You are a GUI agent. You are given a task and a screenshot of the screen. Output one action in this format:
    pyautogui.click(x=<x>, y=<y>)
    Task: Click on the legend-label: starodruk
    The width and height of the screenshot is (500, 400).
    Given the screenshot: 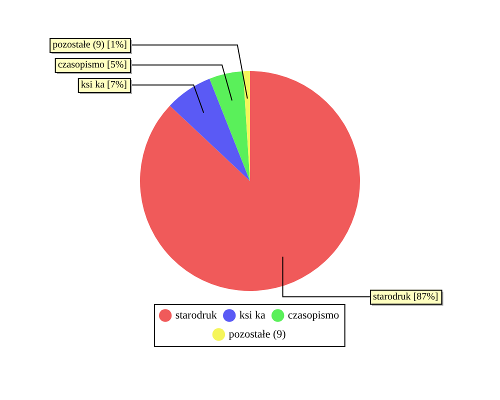 What is the action you would take?
    pyautogui.click(x=196, y=315)
    